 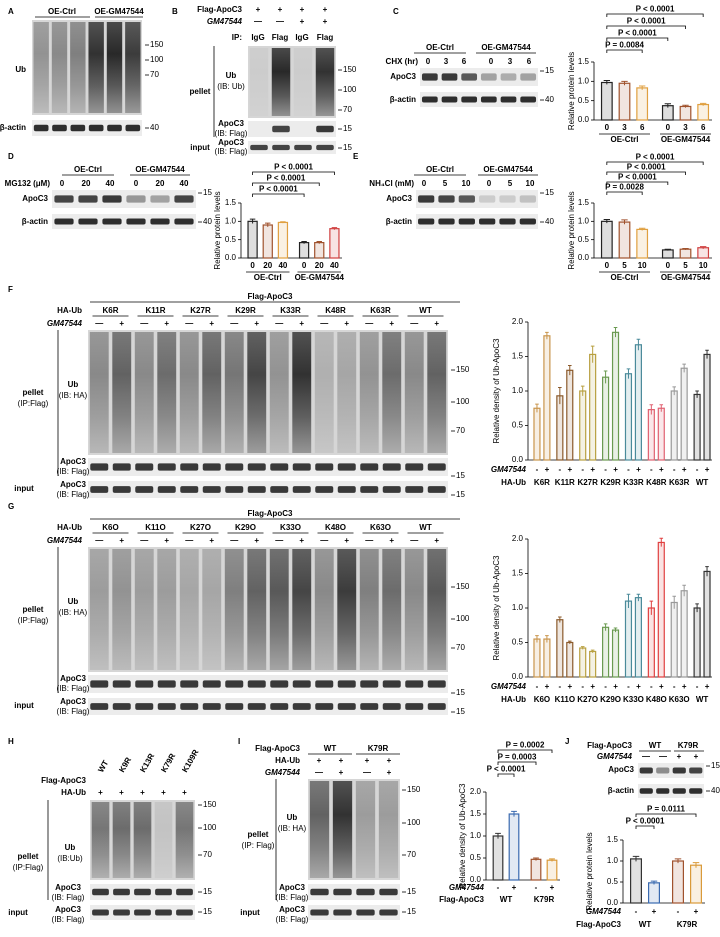 I want to click on panel-letter: D, so click(x=11, y=156).